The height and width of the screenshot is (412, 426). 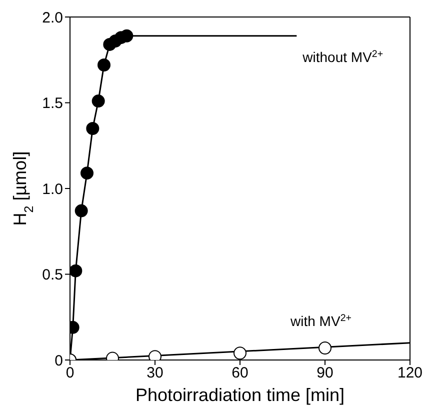 I want to click on x-tick-label: 30, so click(x=155, y=373).